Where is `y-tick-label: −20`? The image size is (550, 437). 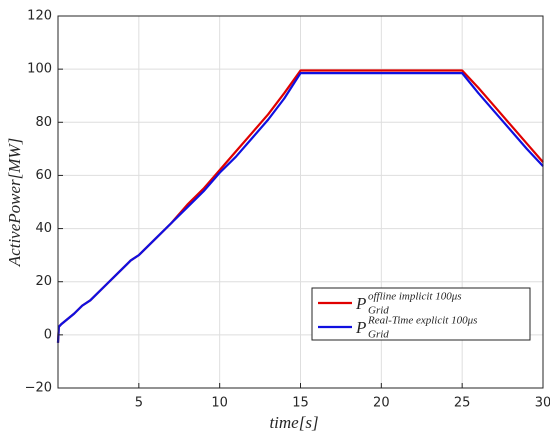
y-tick-label: −20 is located at coordinates (38, 388).